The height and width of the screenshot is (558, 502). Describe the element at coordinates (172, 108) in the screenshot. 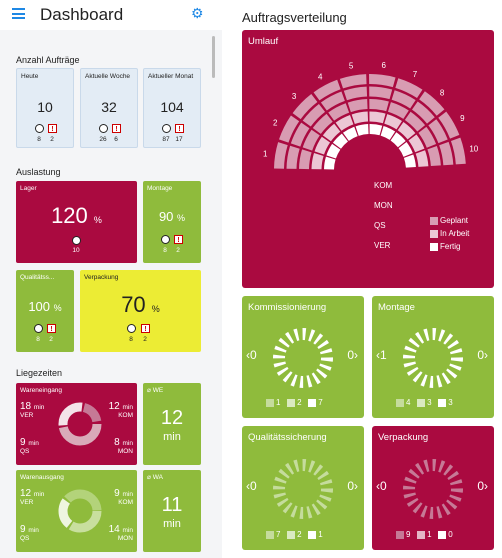

I see `order-card-month: Aktueller Monat 104 ! 87 17` at that location.